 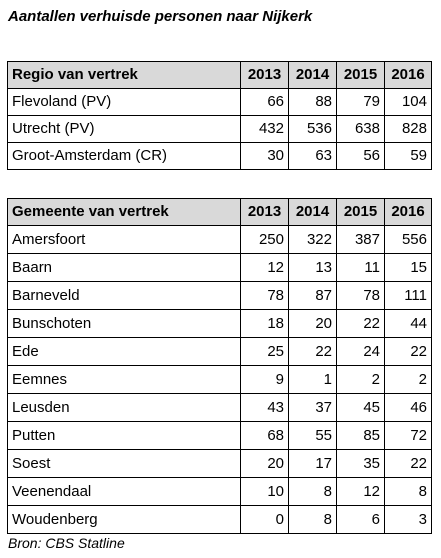 What do you see at coordinates (124, 239) in the screenshot?
I see `row-label: Amersfoort` at bounding box center [124, 239].